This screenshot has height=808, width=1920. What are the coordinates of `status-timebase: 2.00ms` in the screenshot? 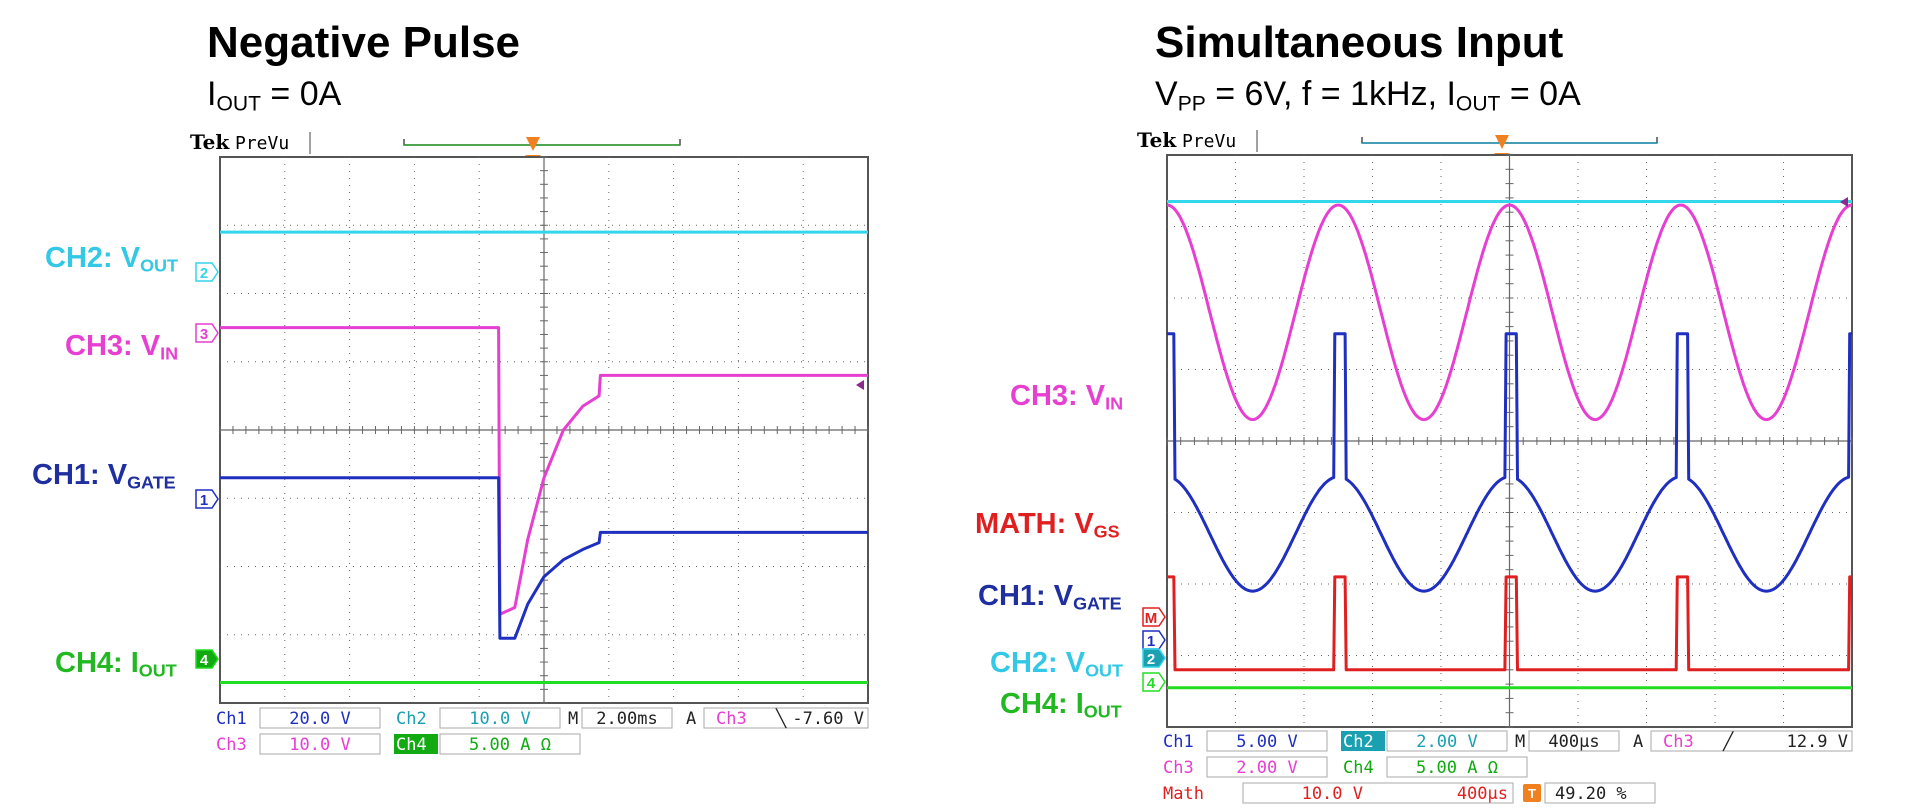 It's located at (626, 719).